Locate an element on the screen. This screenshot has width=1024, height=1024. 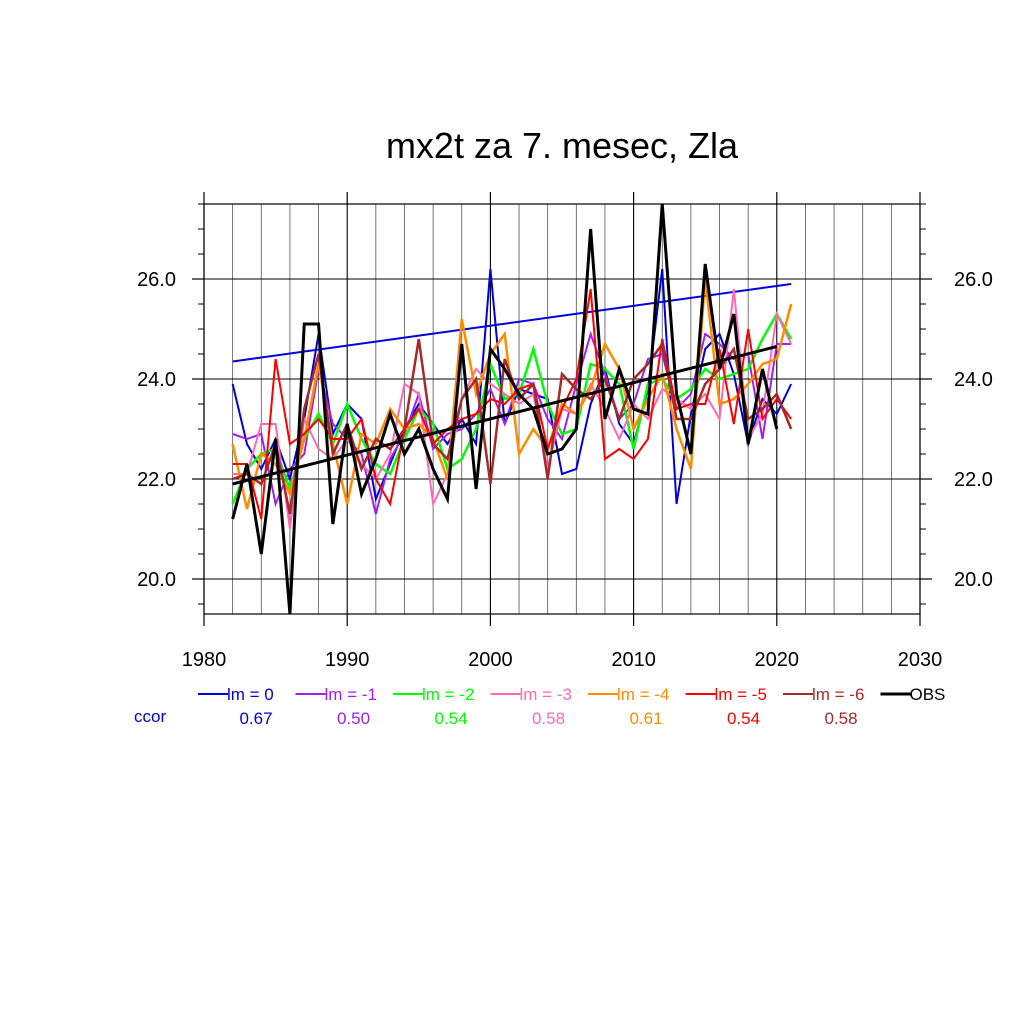
y-tick-label: 26.0 is located at coordinates (156, 280).